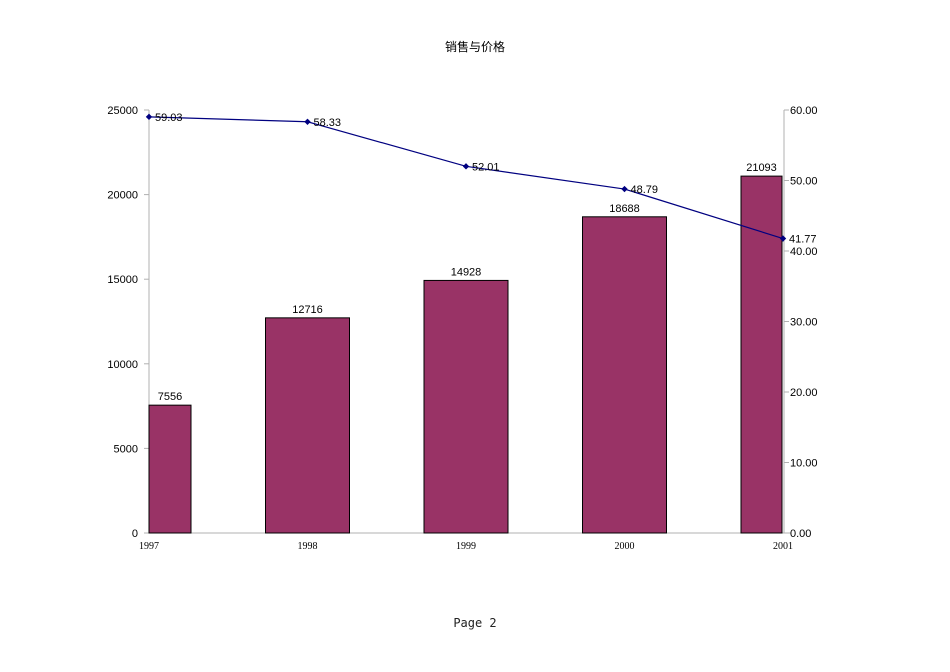 The width and height of the screenshot is (950, 672). Describe the element at coordinates (800, 534) in the screenshot. I see `y-right-tick-label: 0.00` at that location.